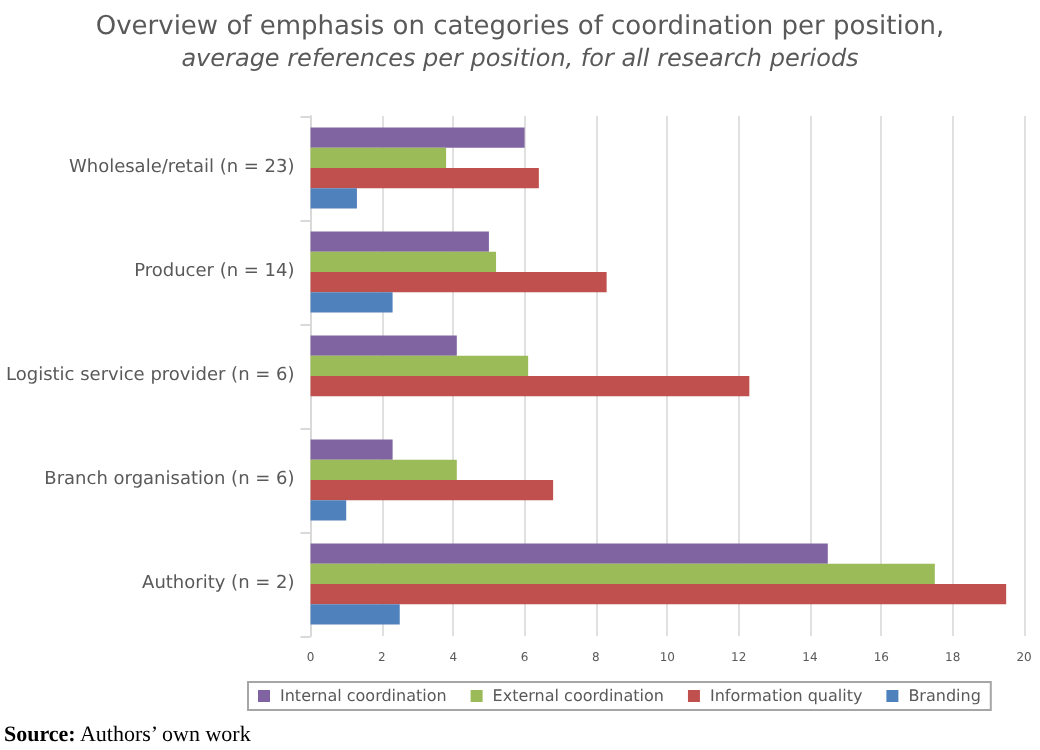 The image size is (1040, 750). Describe the element at coordinates (218, 584) in the screenshot. I see `y-tick-label: Authority (n = 2)` at that location.